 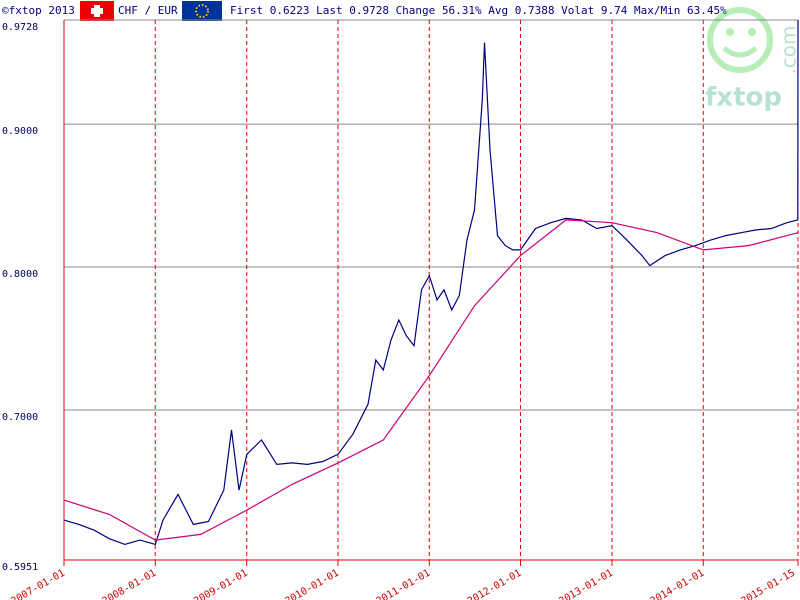 I want to click on eu-stars, so click(x=202, y=11).